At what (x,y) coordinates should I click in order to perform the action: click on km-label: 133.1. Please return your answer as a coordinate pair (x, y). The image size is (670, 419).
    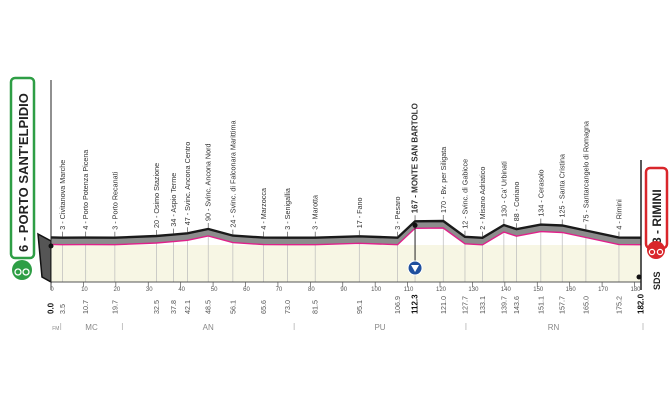
    Looking at the image, I should click on (482, 305).